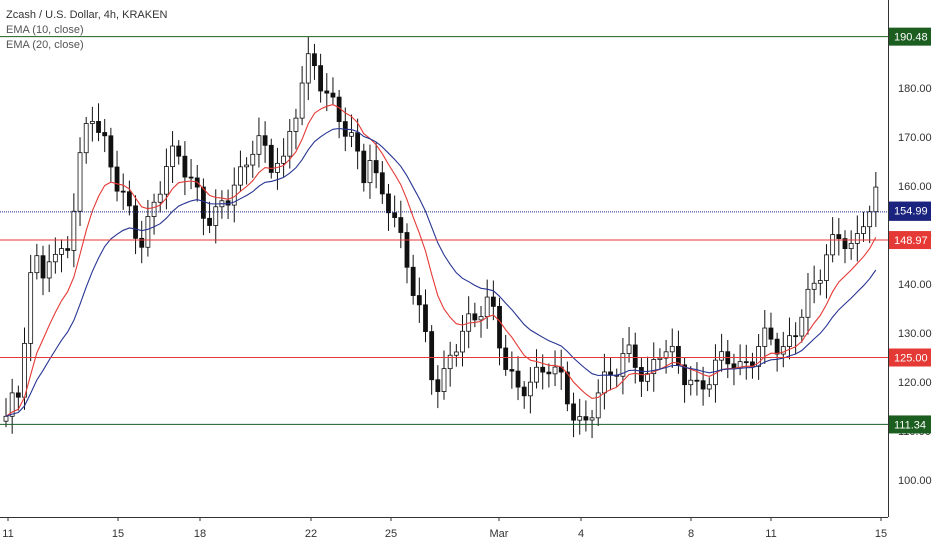 This screenshot has width=932, height=555. Describe the element at coordinates (915, 481) in the screenshot. I see `y-tick-label: 100.00` at that location.